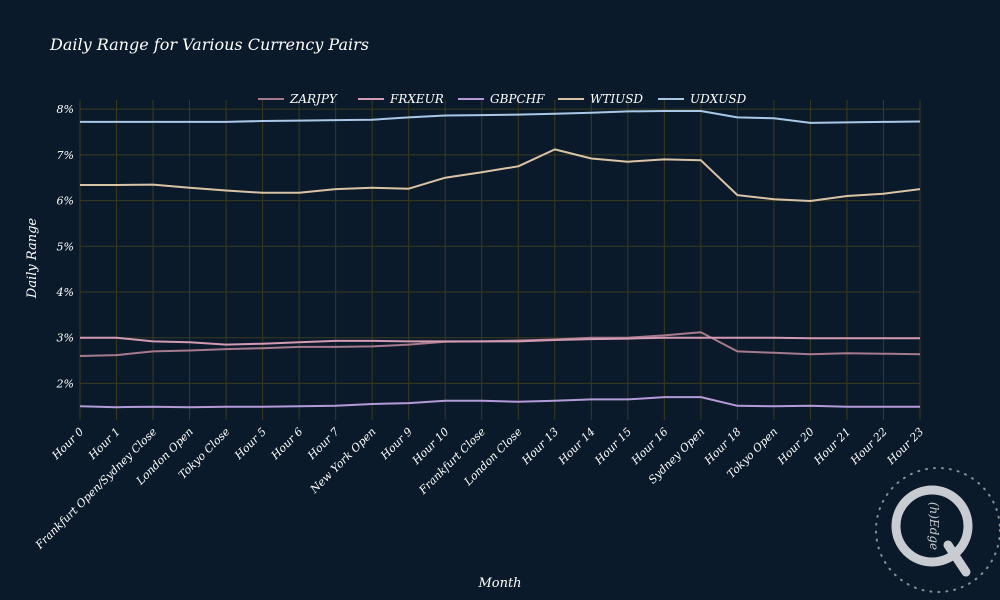 Image resolution: width=1000 pixels, height=600 pixels. I want to click on y-axis-ticks: 2% 3% 4% 5% 6% 7% 8%, so click(65, 246).